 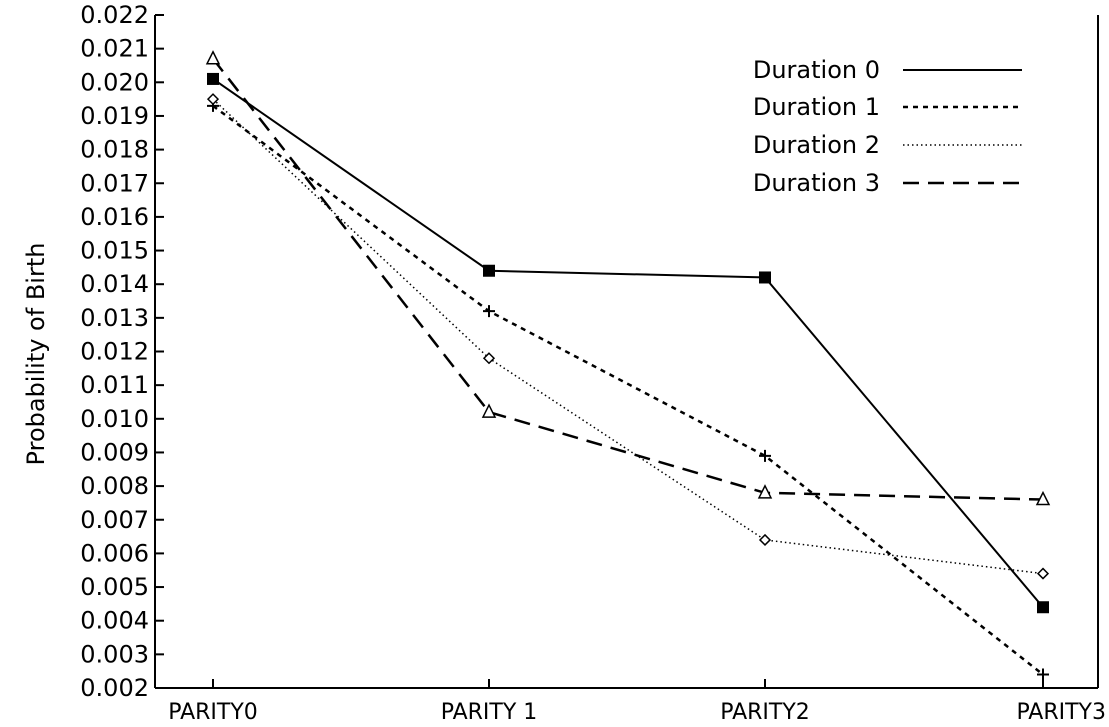 What do you see at coordinates (765, 712) in the screenshot?
I see `x-tick-label: PARITY2` at bounding box center [765, 712].